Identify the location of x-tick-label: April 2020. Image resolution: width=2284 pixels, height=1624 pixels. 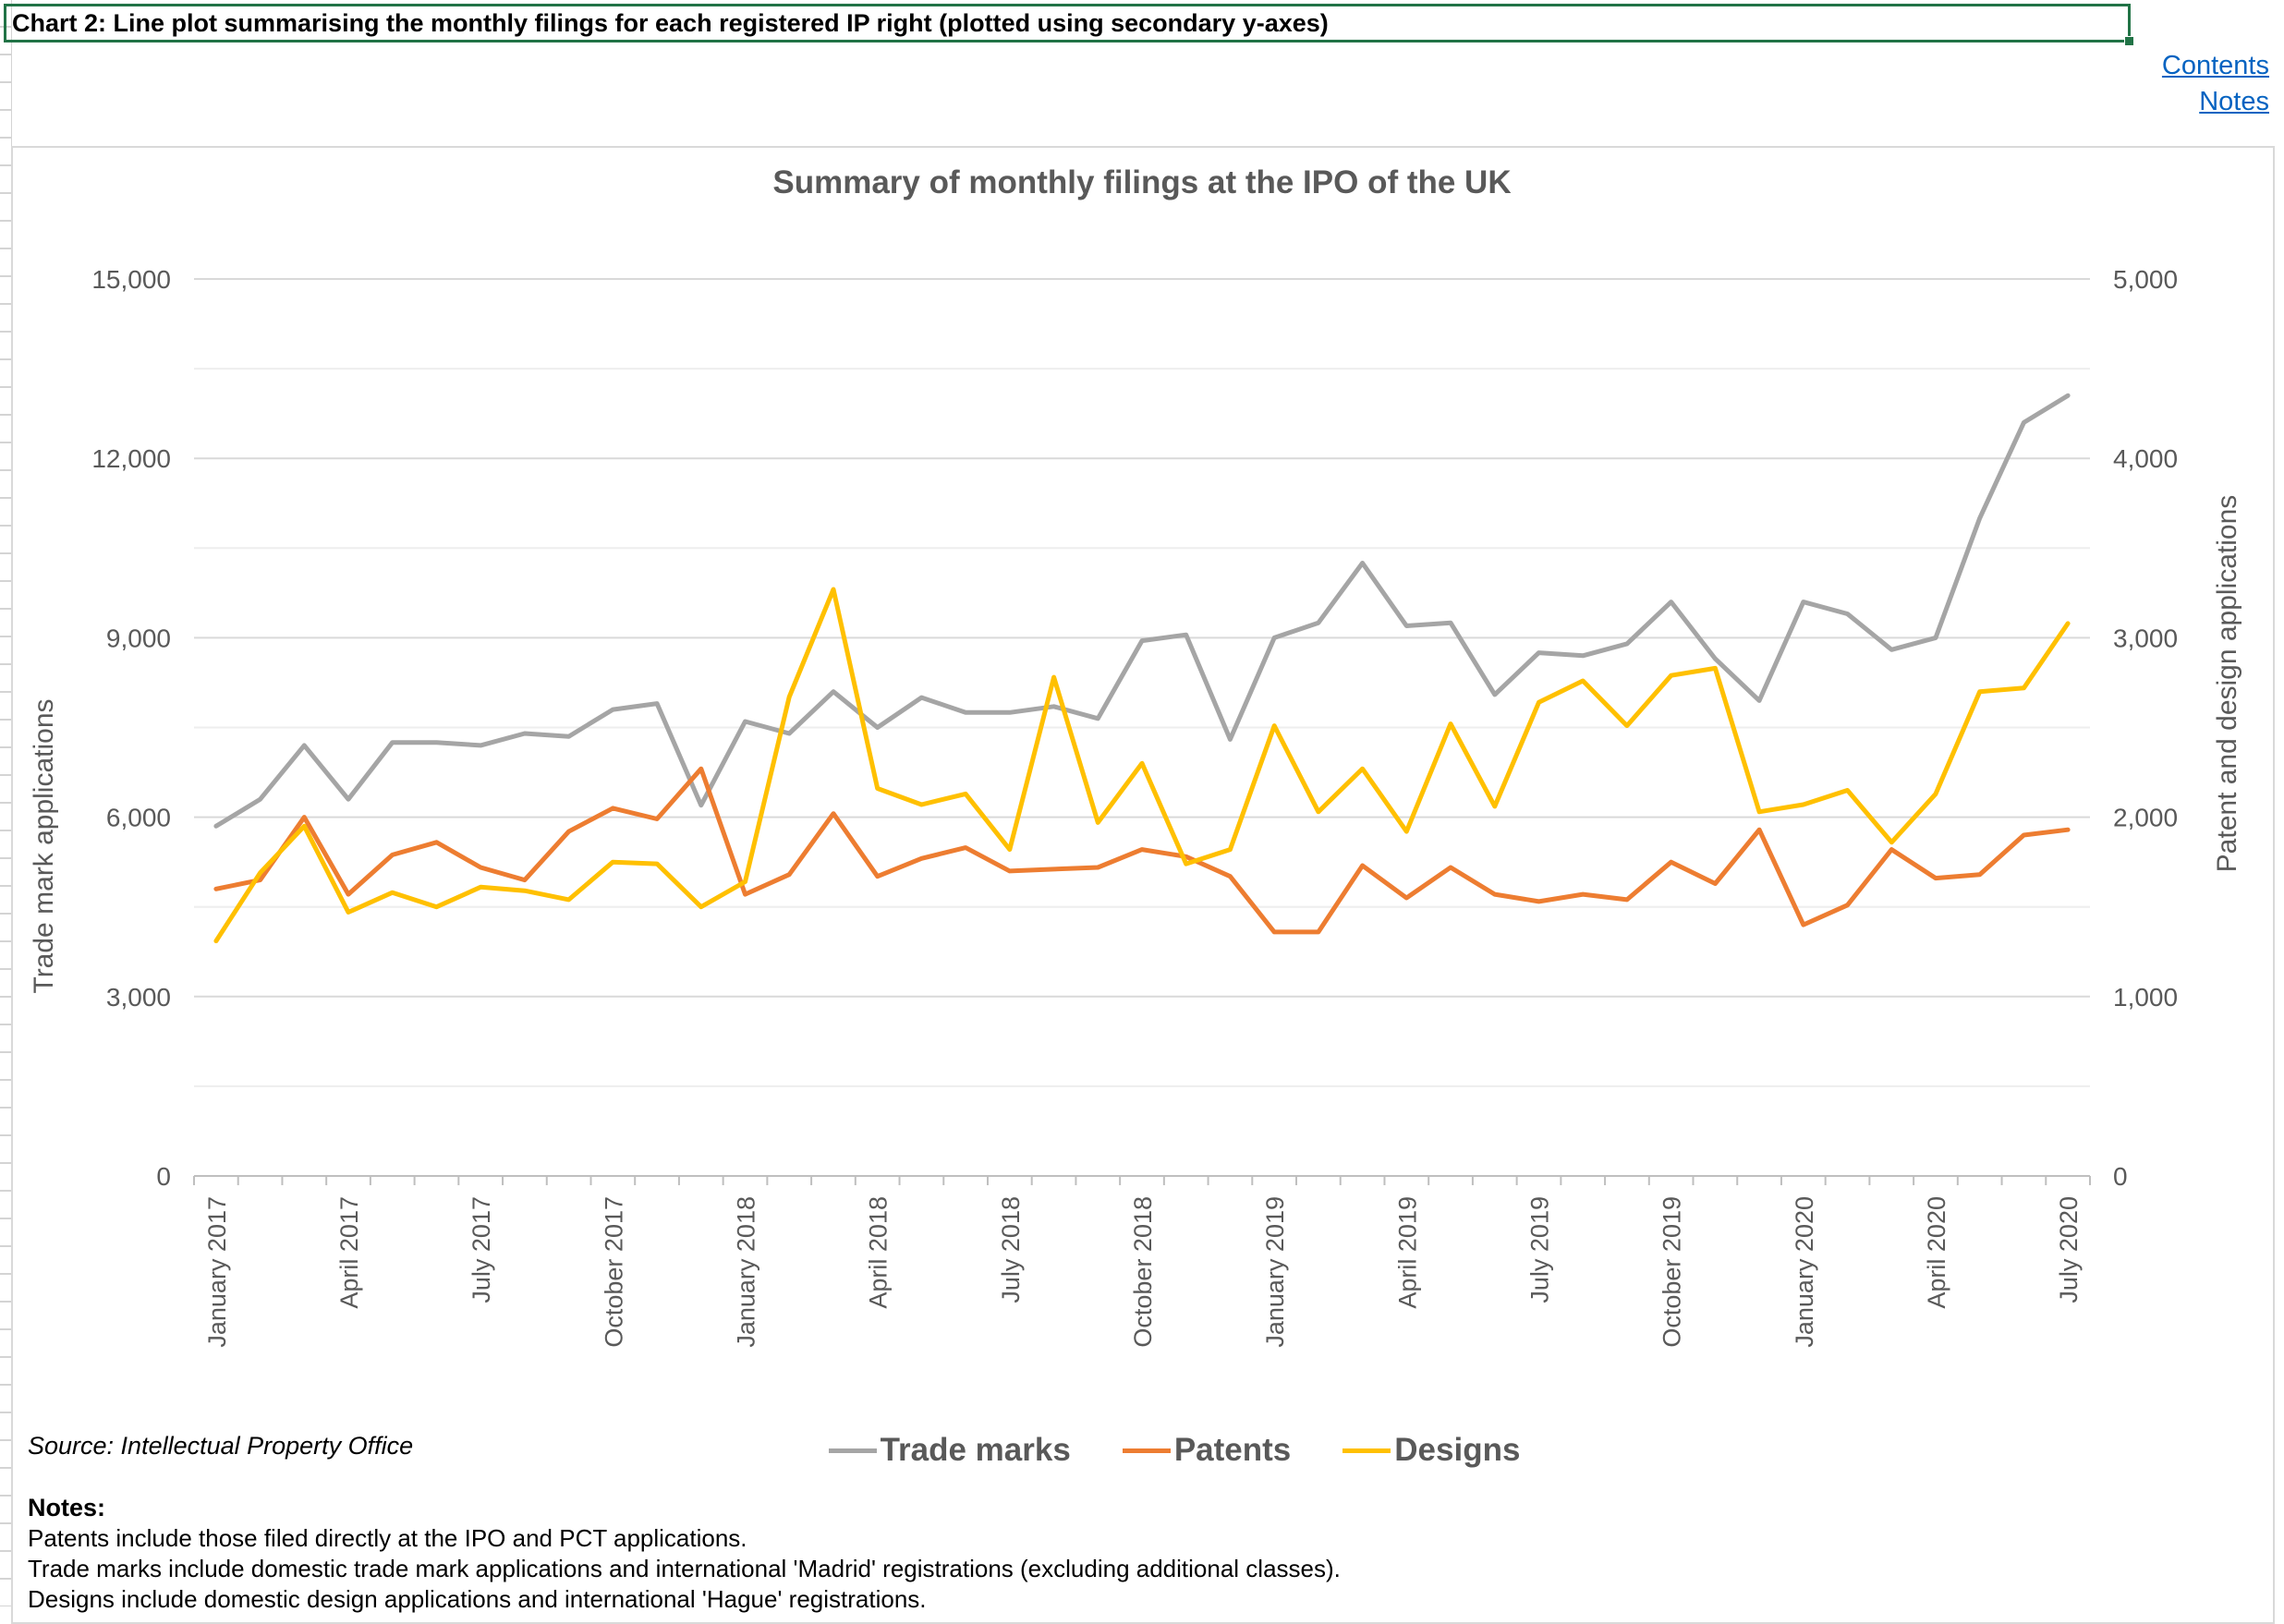
(1936, 1253).